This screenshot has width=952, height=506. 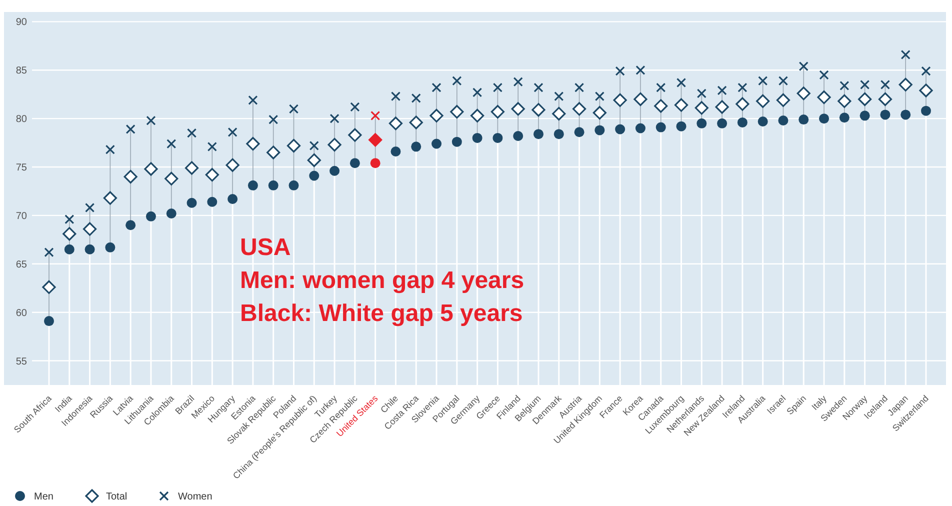 I want to click on y-tick-label: 80, so click(x=22, y=120).